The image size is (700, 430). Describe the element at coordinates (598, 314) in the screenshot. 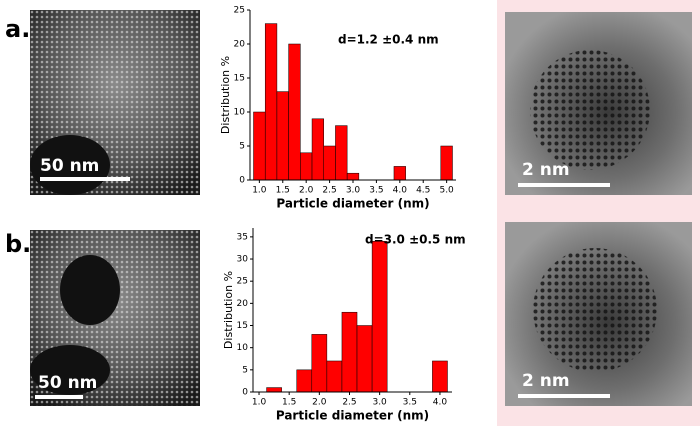

I see `tem-image-b` at that location.